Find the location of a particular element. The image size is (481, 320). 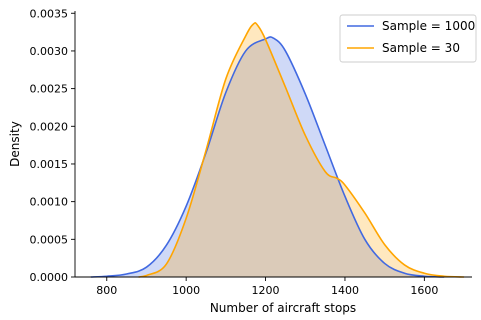

y-tick-label: 0.0005 is located at coordinates (49, 239).